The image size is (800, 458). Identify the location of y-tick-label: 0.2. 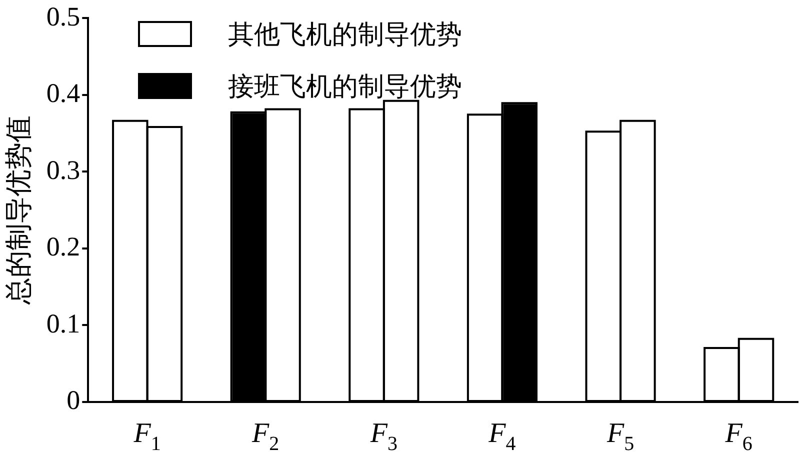
(63, 247).